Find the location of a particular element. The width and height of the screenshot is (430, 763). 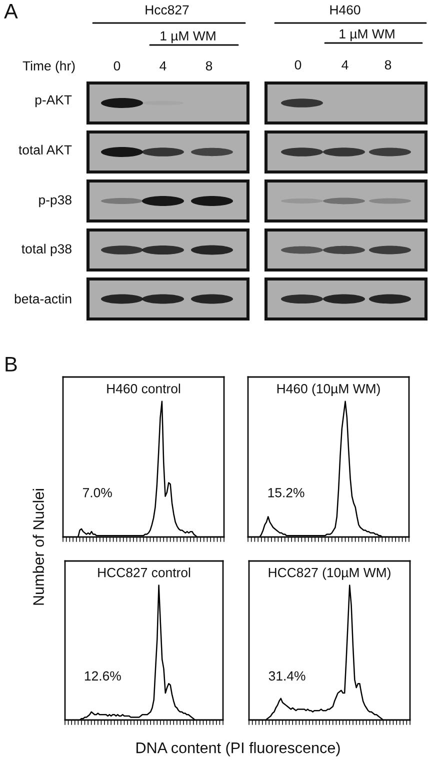

text: total p38 is located at coordinates (47, 250).